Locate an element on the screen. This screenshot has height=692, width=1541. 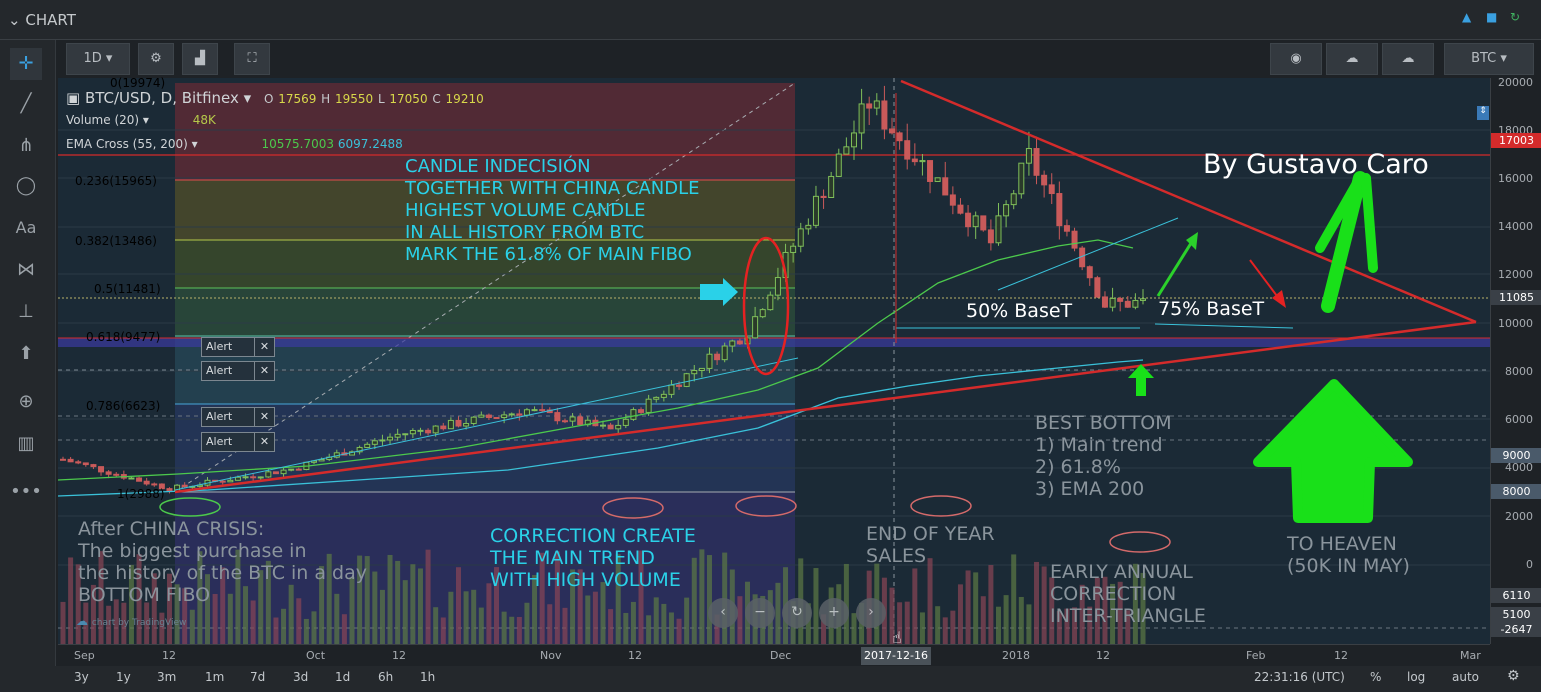
range-button: 3m is located at coordinates (167, 677).